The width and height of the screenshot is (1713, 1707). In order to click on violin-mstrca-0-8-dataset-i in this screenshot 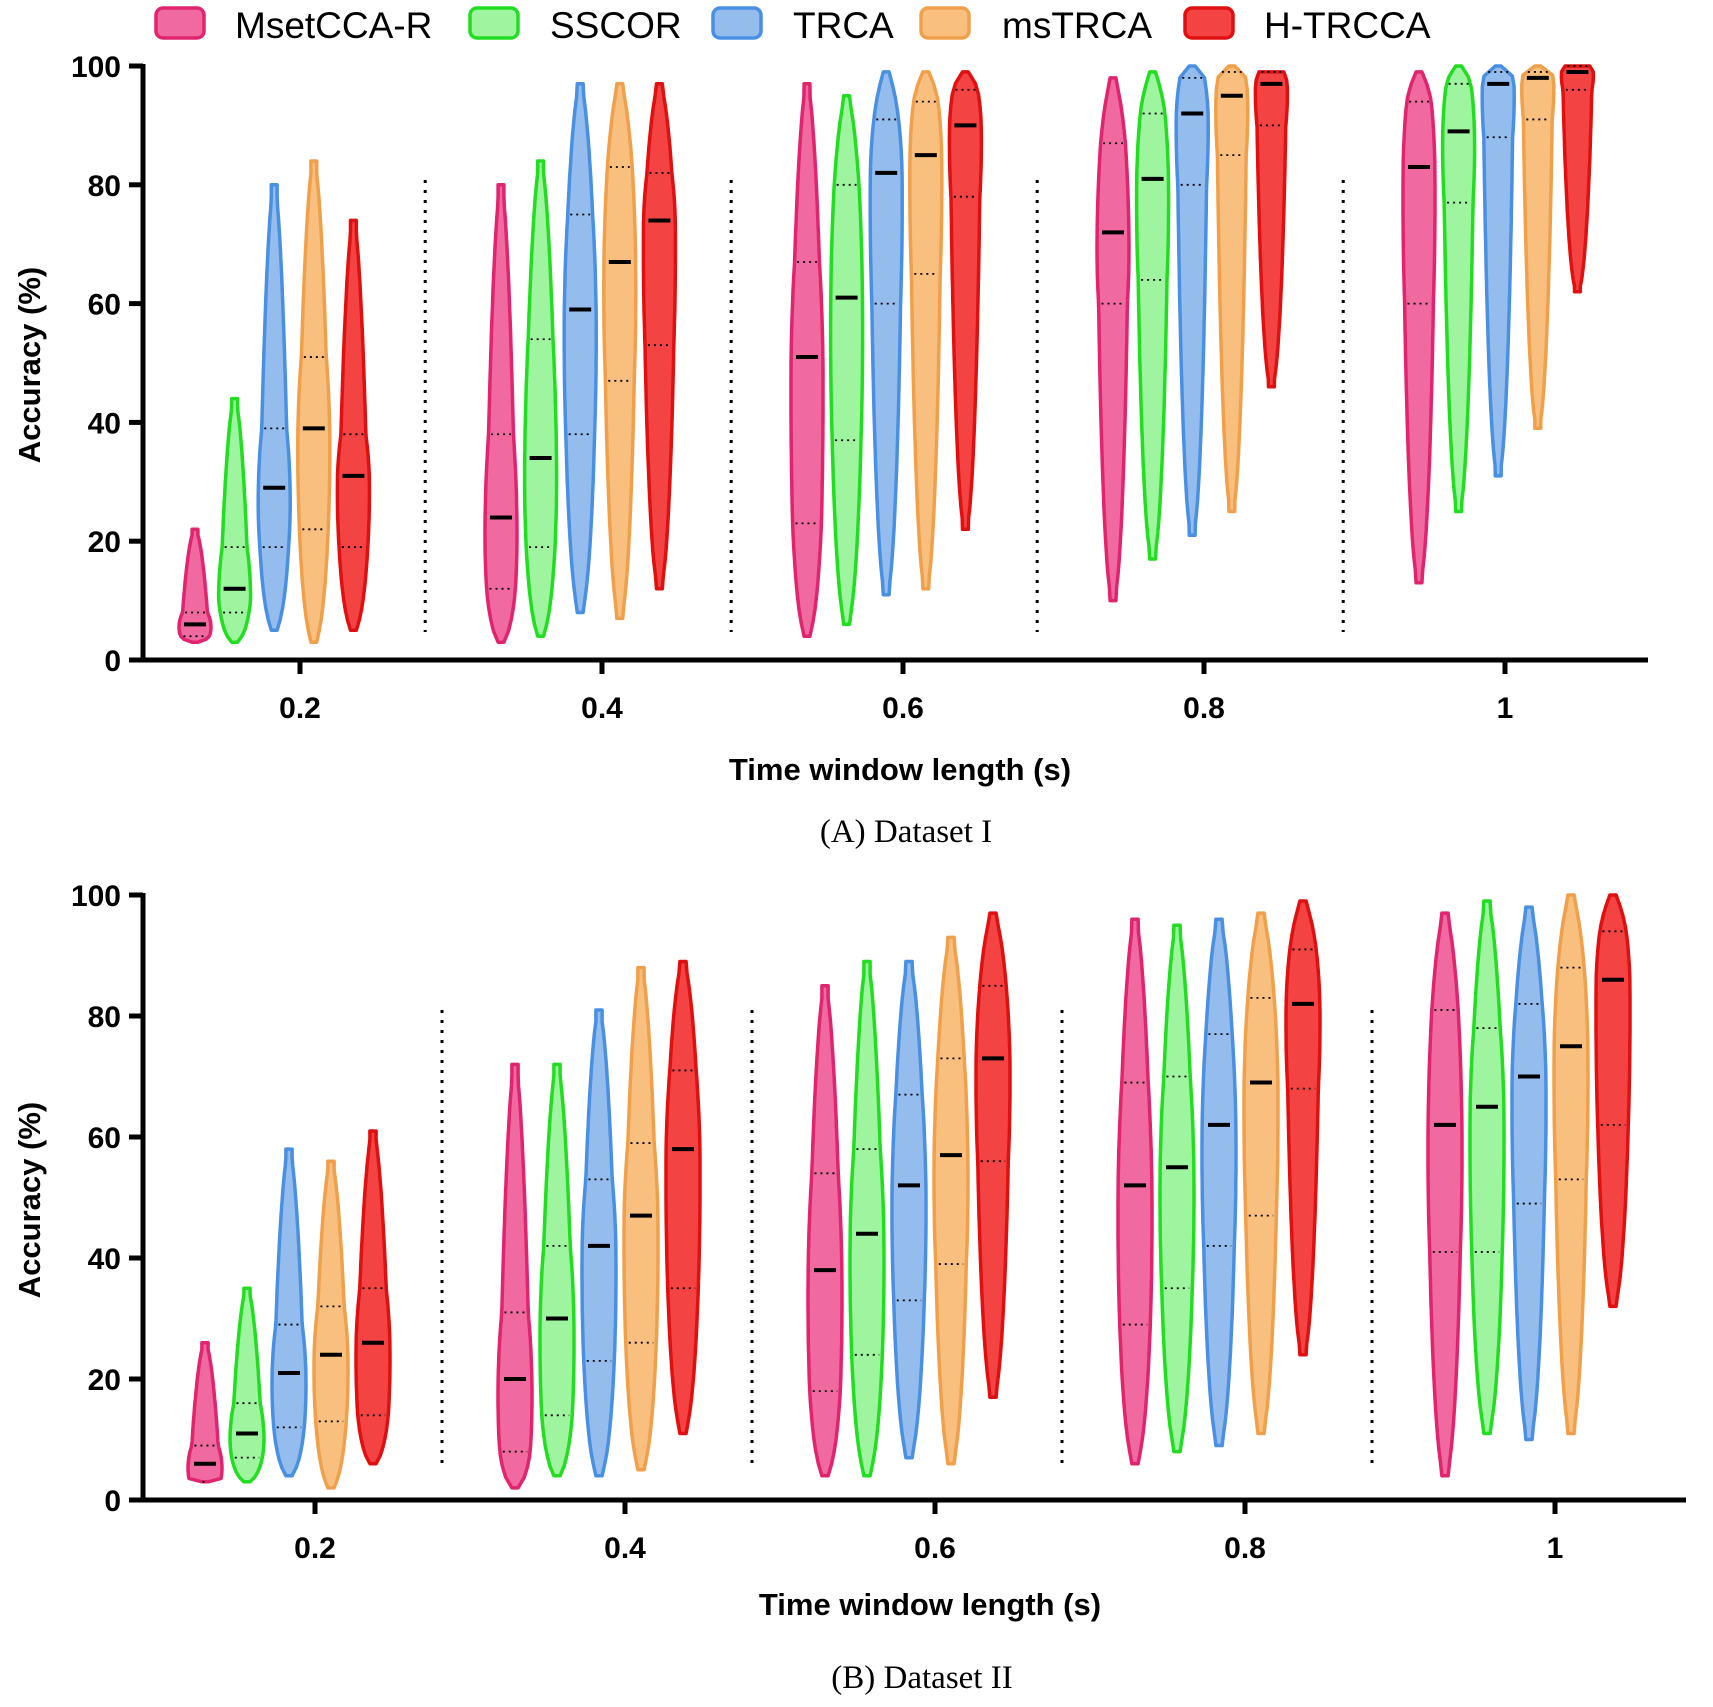, I will do `click(1232, 289)`.